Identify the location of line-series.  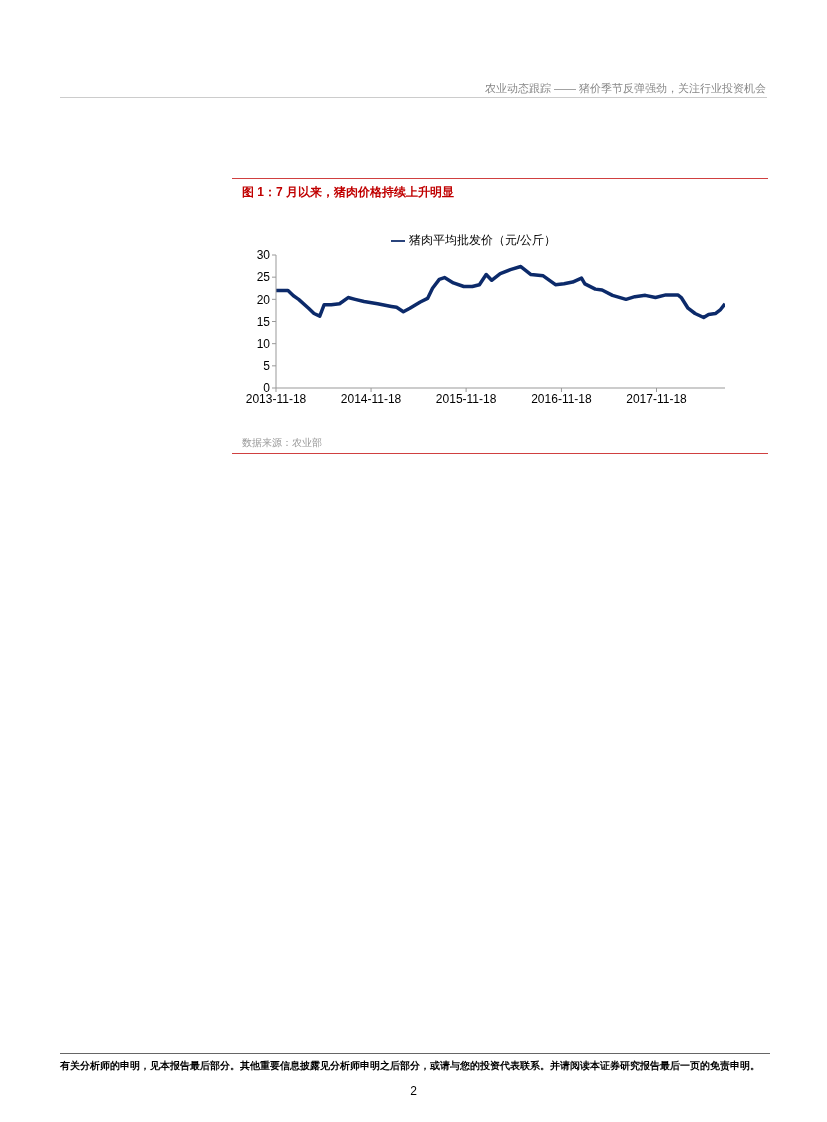
(500, 292).